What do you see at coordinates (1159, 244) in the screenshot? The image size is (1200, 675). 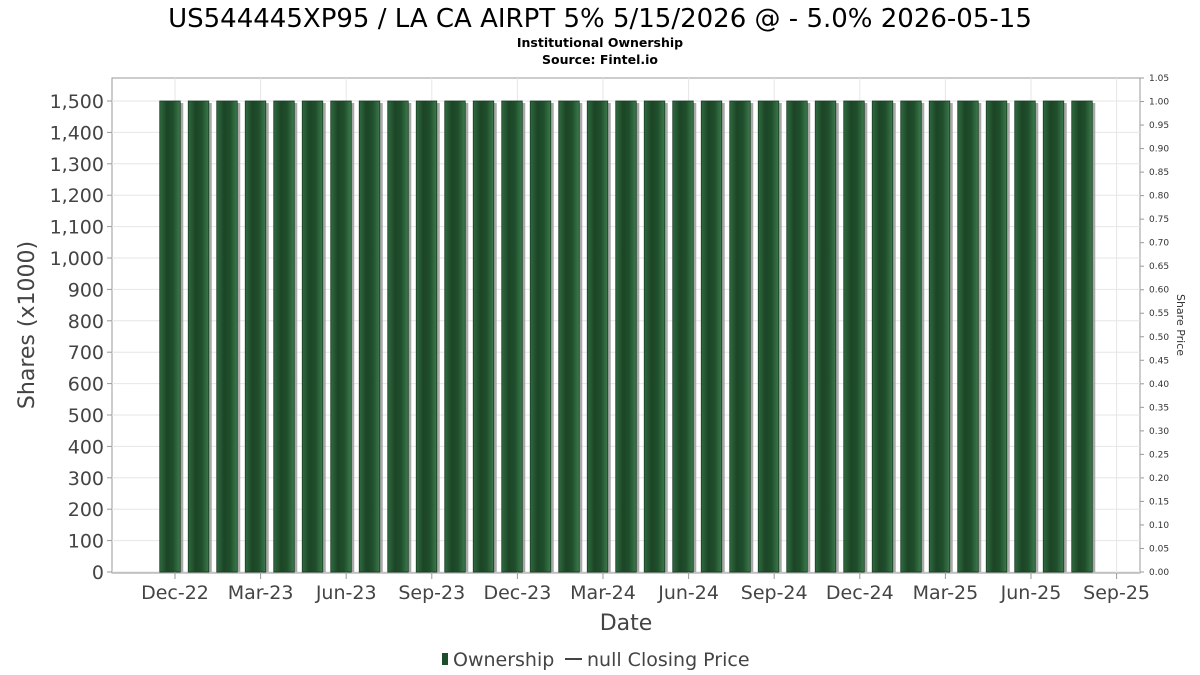 I see `y2-tick-label: 0.70` at bounding box center [1159, 244].